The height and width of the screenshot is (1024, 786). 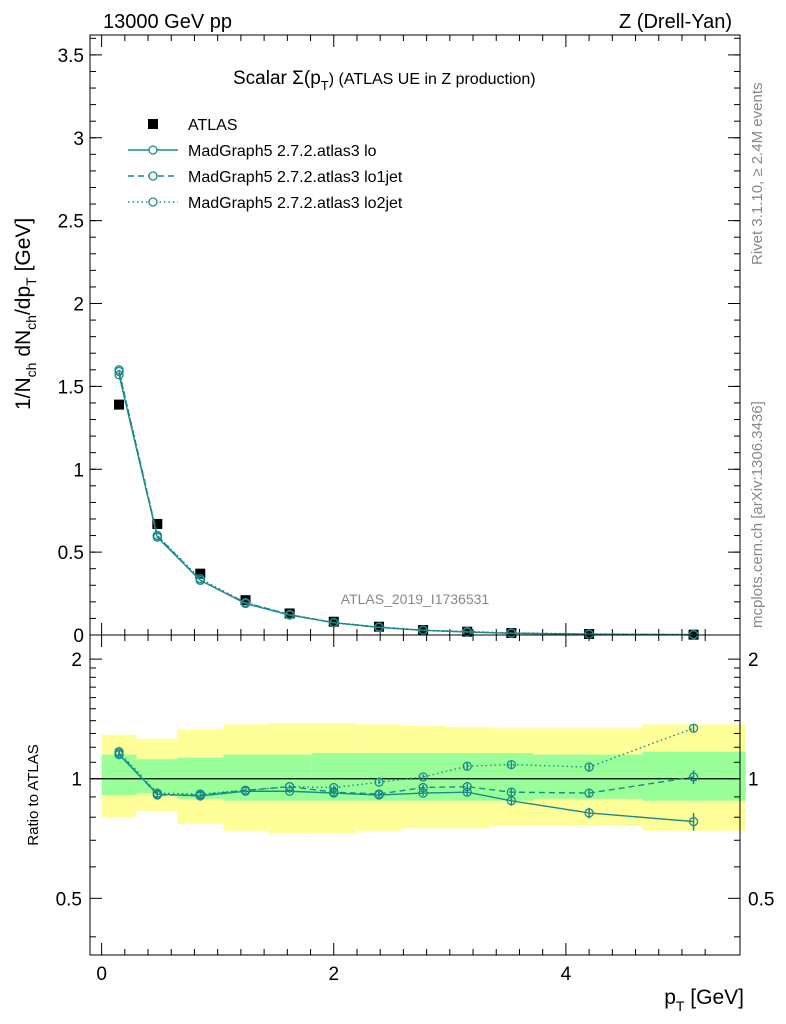 I want to click on x-axis-label: pT [GeV], so click(x=704, y=1000).